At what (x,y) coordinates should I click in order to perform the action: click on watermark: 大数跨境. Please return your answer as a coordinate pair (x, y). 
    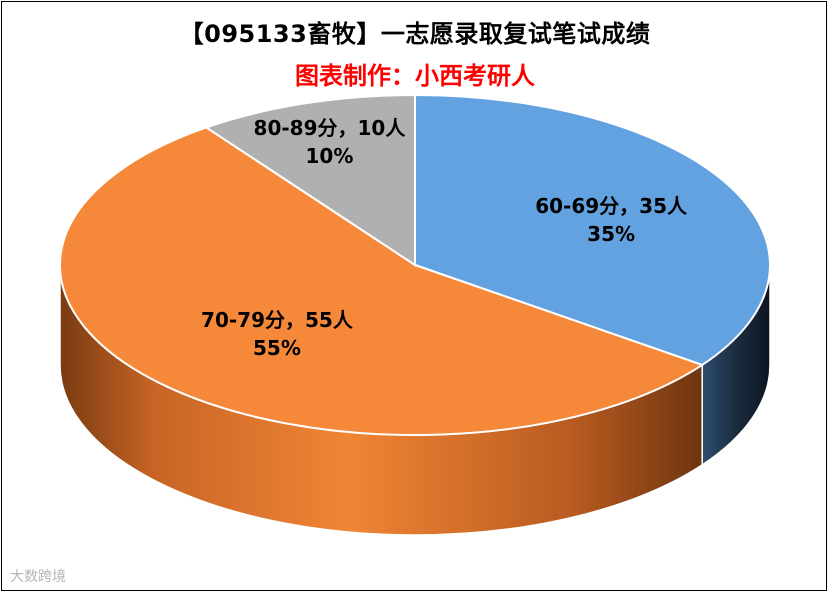
    Looking at the image, I should click on (38, 577).